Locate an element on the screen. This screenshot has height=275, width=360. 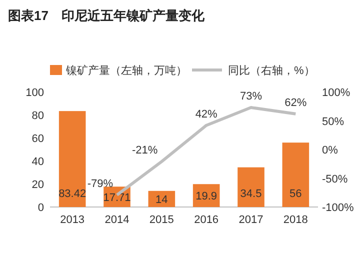
data-label: 19.9 is located at coordinates (207, 196).